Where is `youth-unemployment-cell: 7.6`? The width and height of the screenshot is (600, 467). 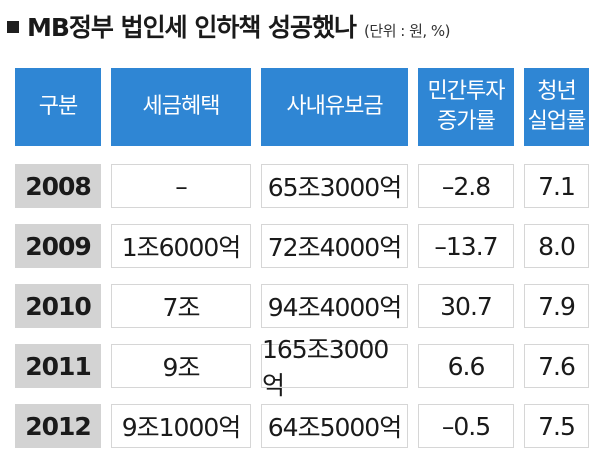
youth-unemployment-cell: 7.6 is located at coordinates (556, 366).